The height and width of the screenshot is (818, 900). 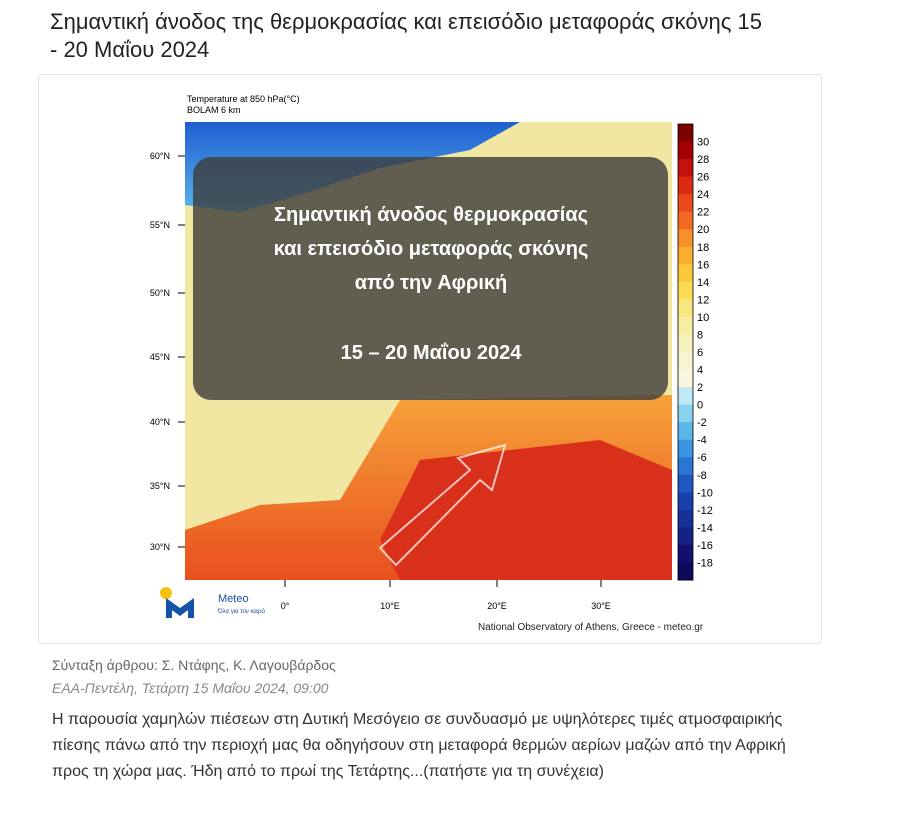 I want to click on overlay-text: Σημαντική άνοδος θερμοκρασίας, so click(x=431, y=215).